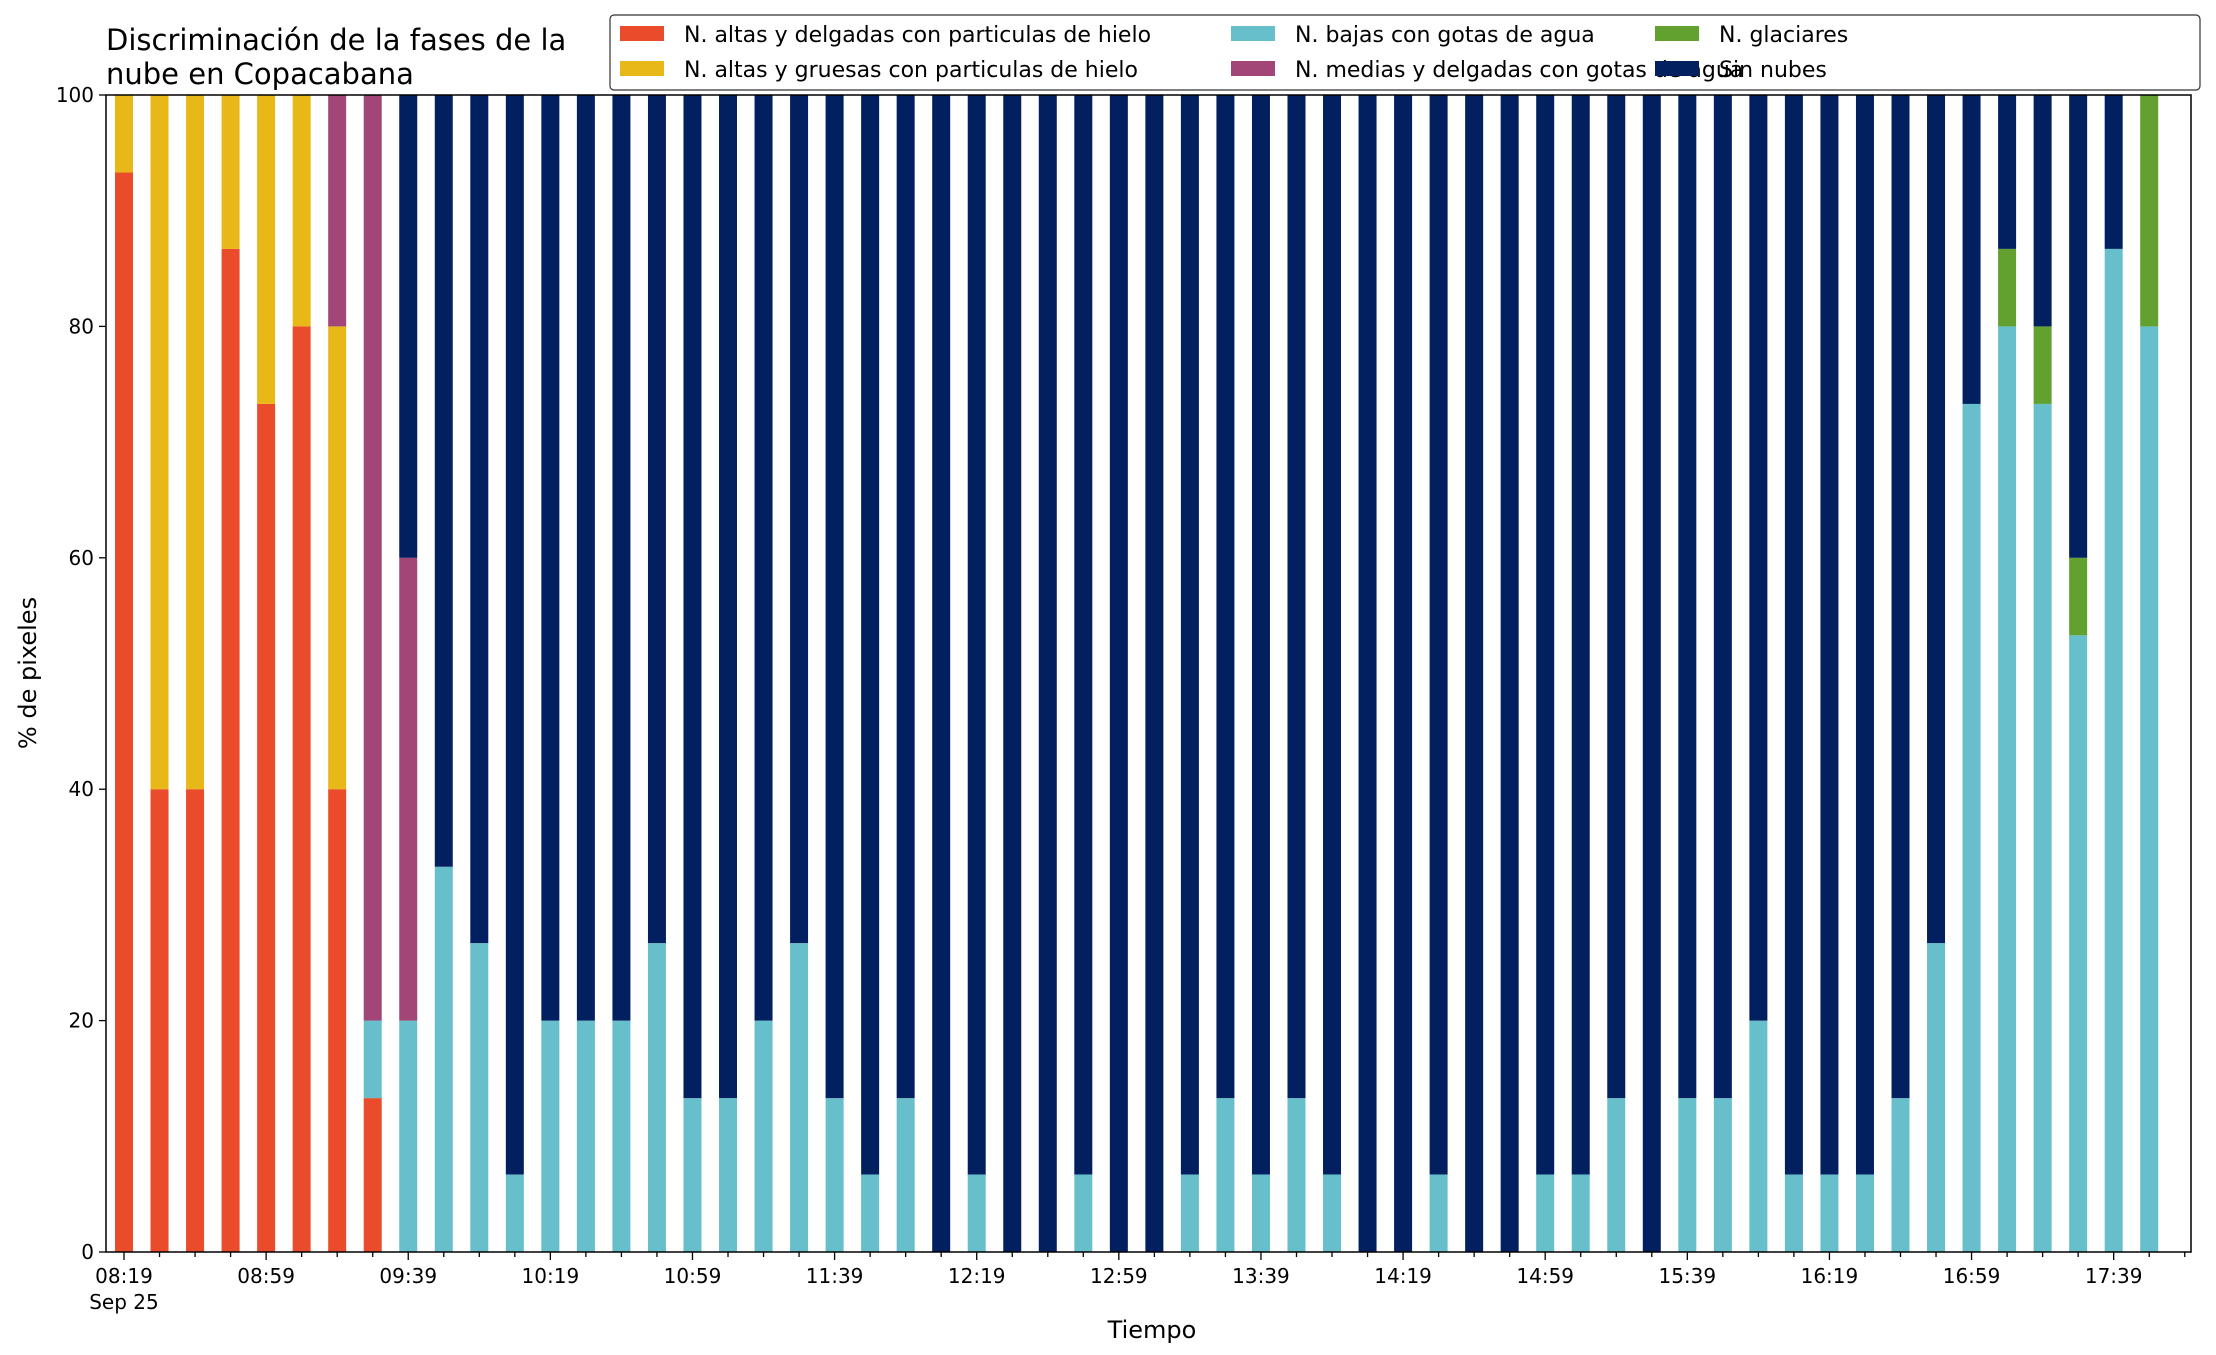 Image resolution: width=2216 pixels, height=1355 pixels. Describe the element at coordinates (260, 74) in the screenshot. I see `chart-title-line-2: nube en Copacabana` at that location.